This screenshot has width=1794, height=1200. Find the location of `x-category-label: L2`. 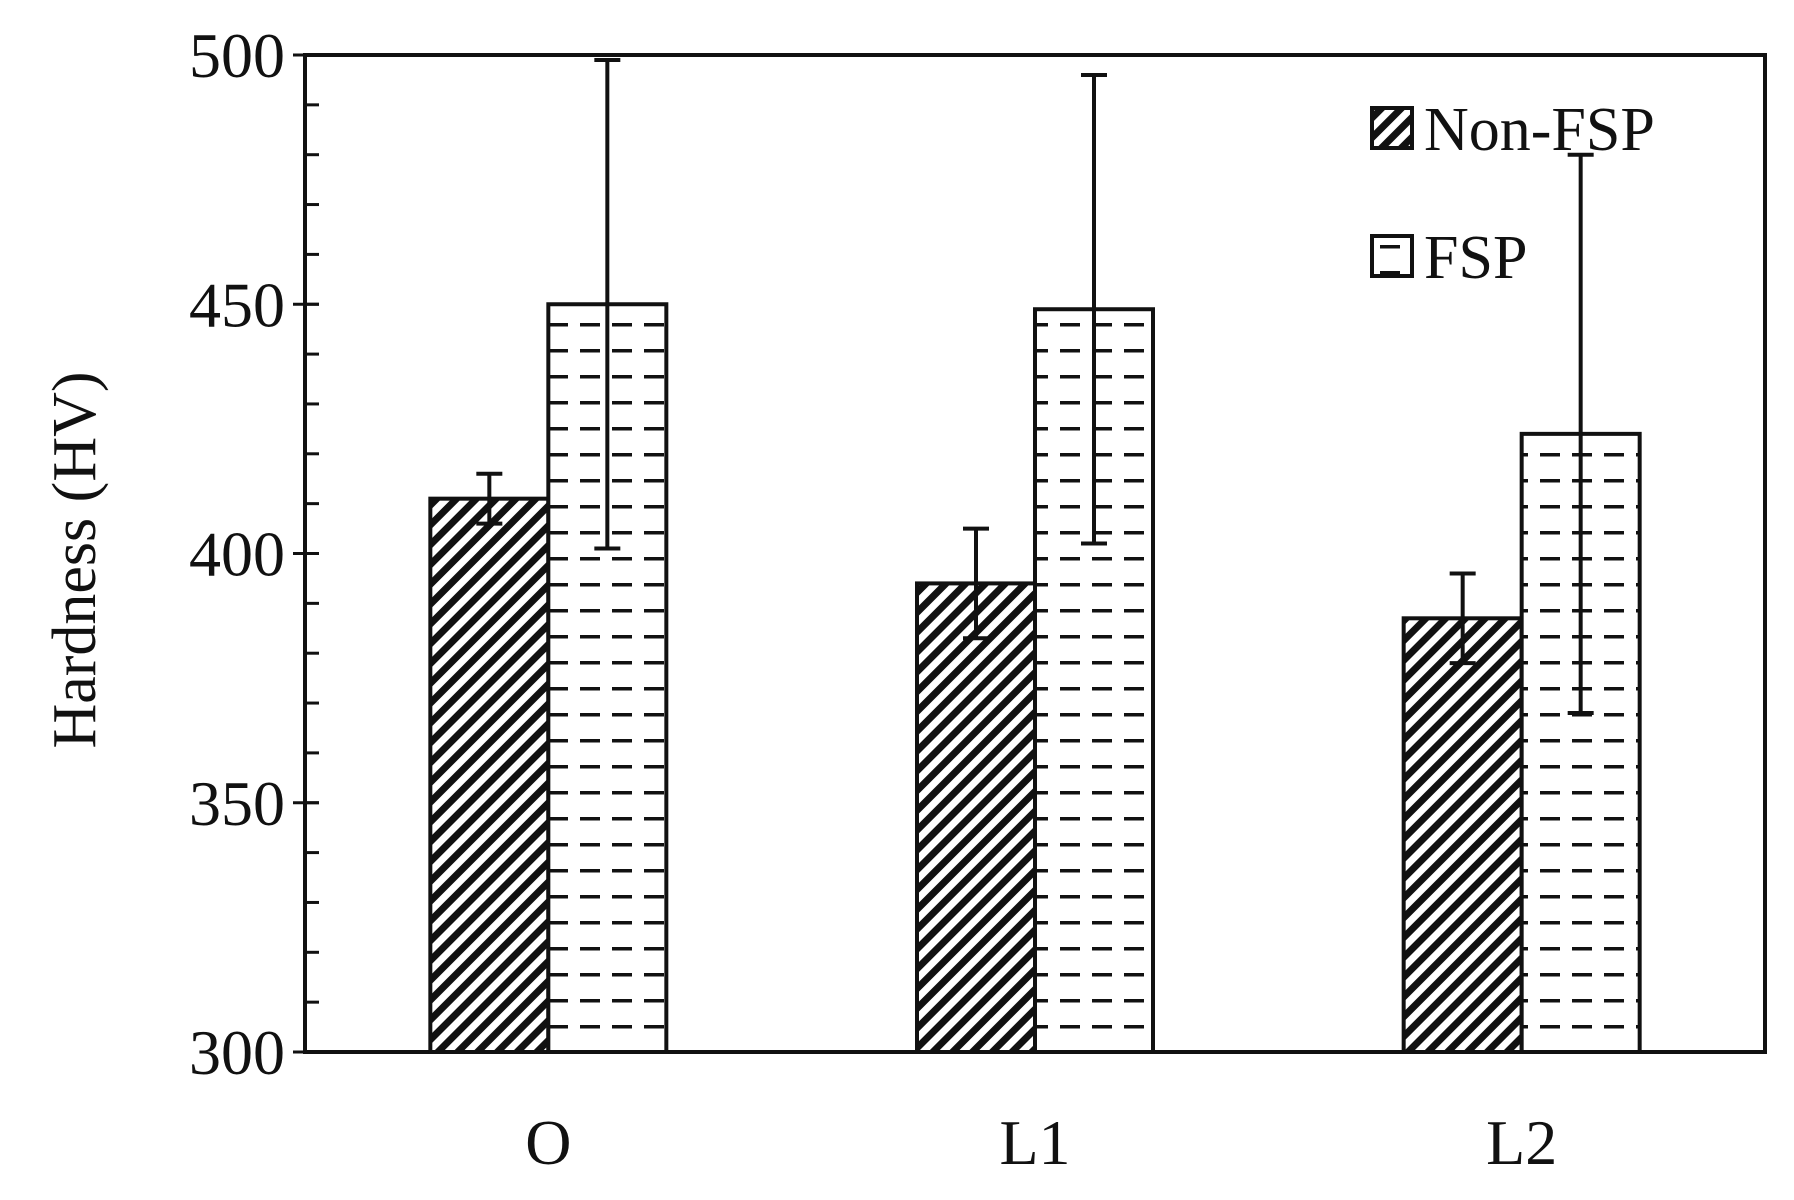

x-category-label: L2 is located at coordinates (1521, 1142).